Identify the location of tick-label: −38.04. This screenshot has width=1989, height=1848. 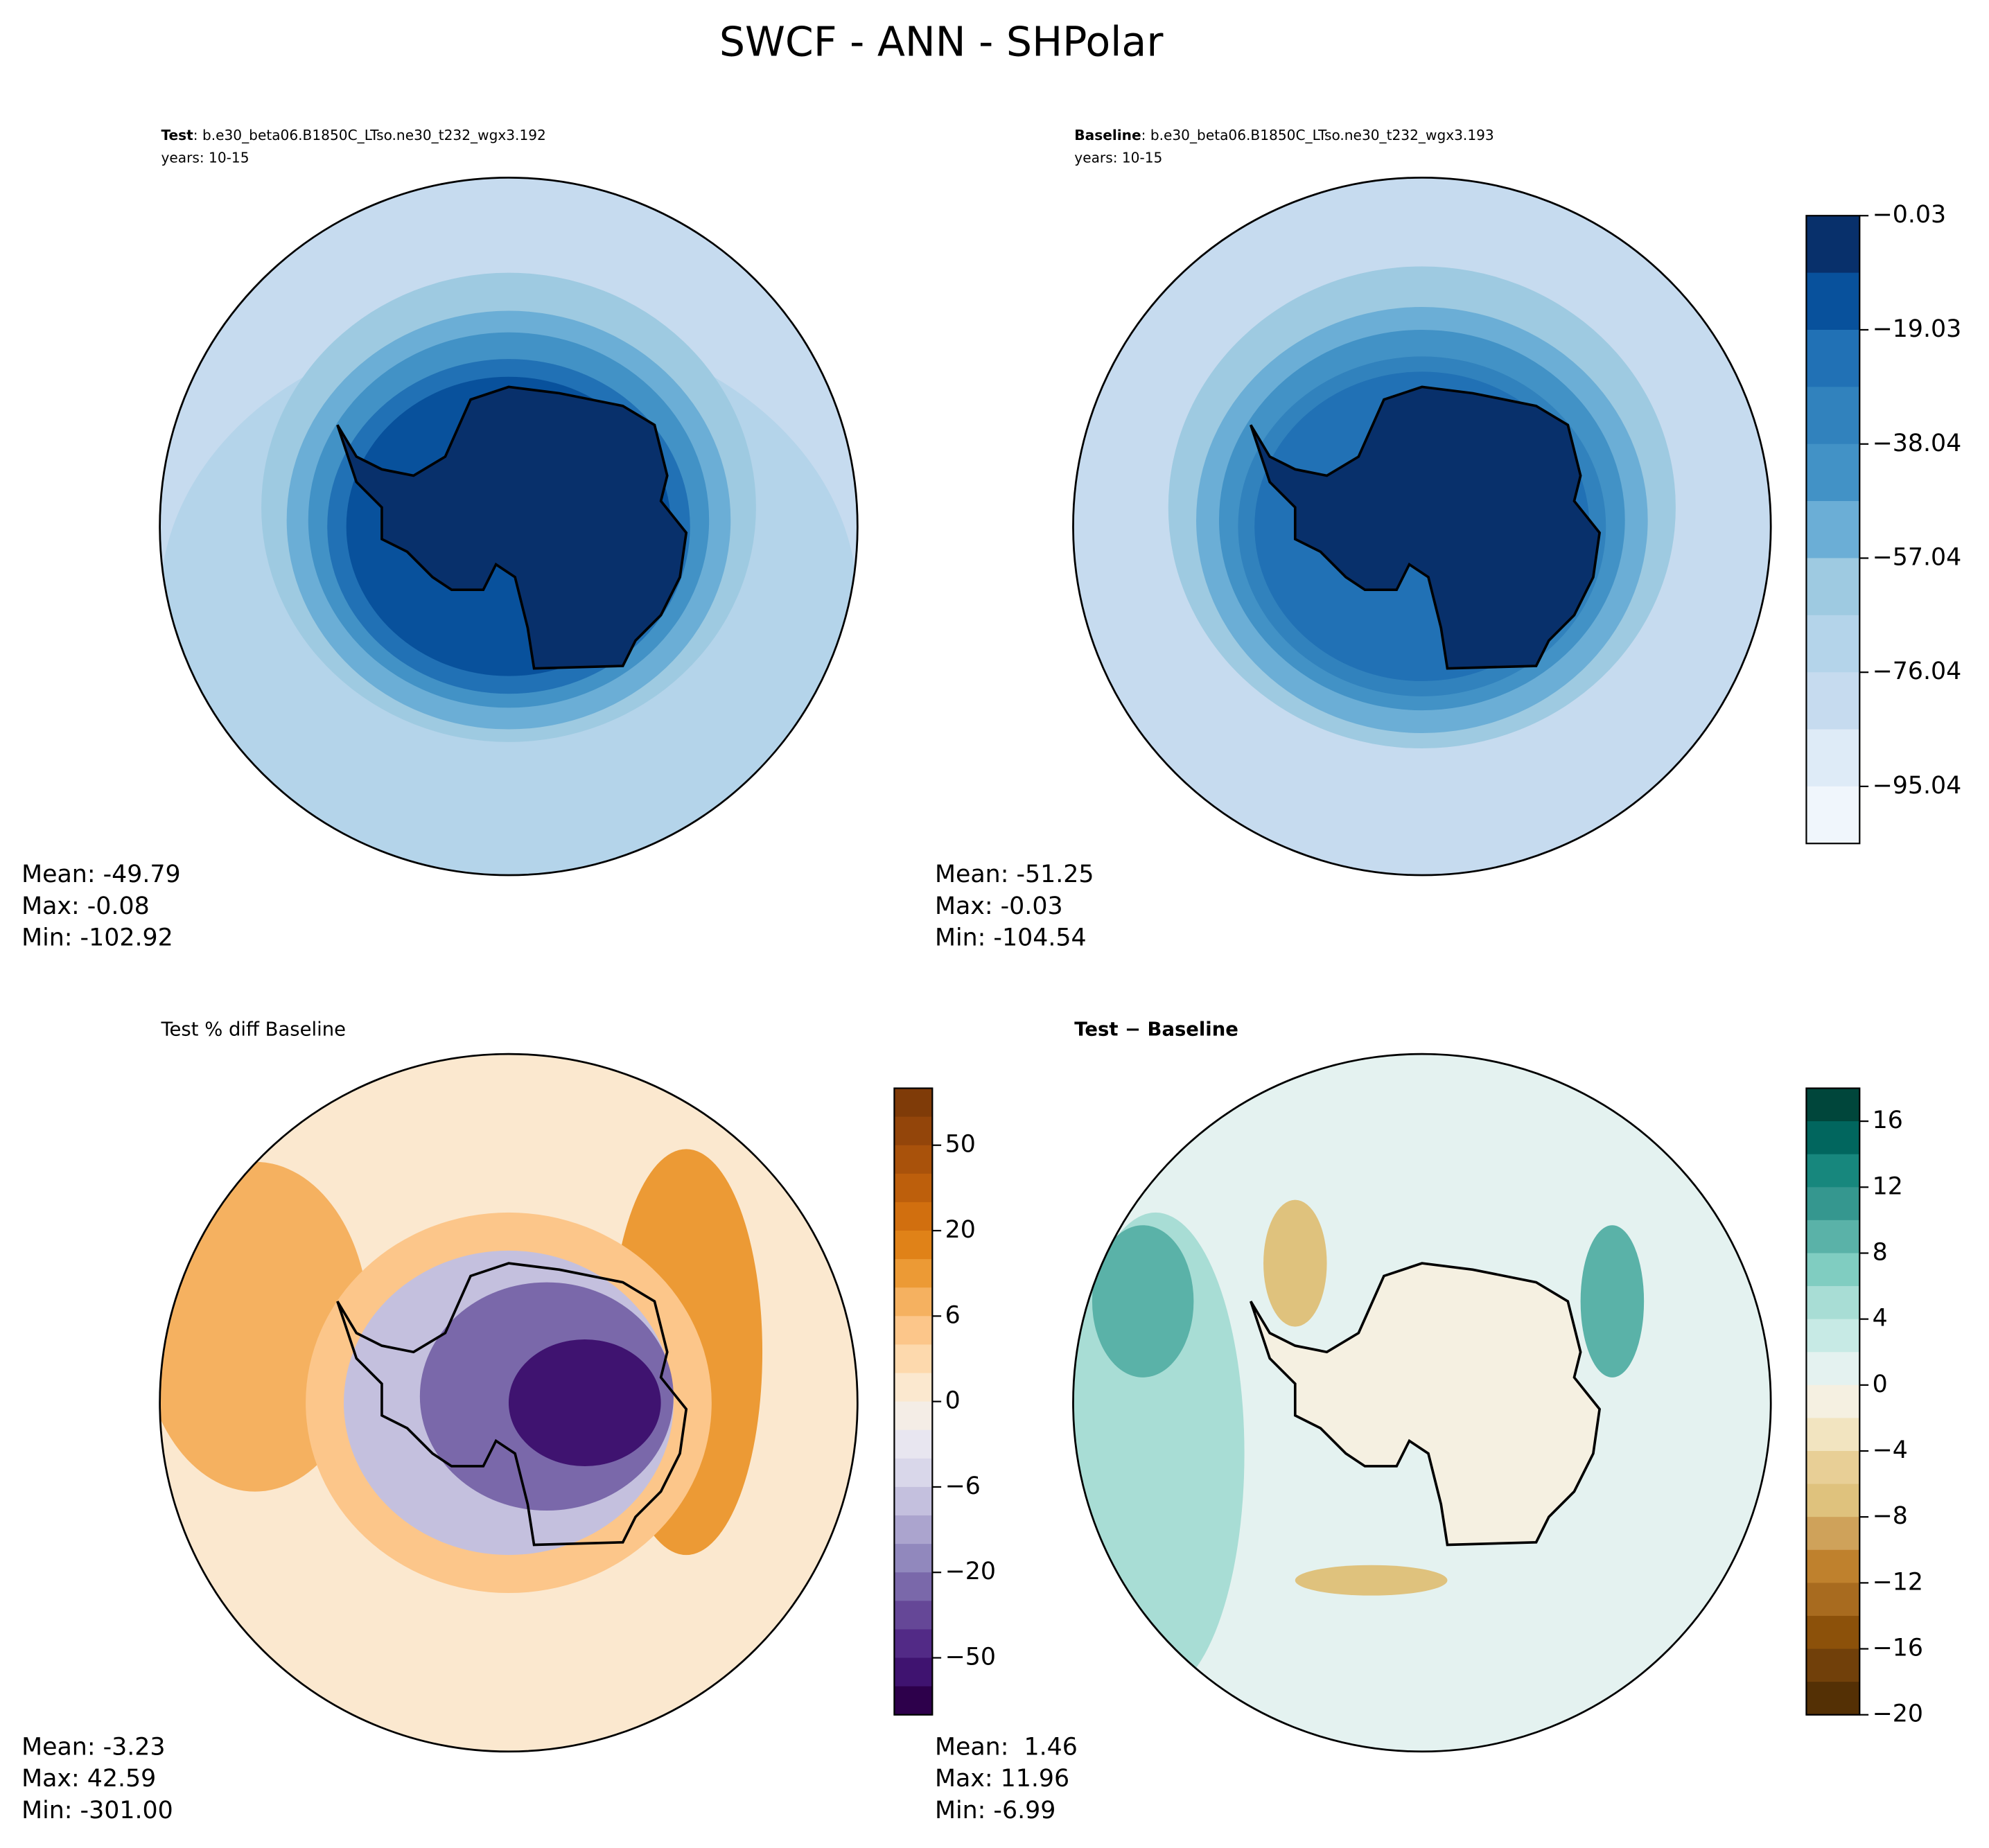
(1917, 443).